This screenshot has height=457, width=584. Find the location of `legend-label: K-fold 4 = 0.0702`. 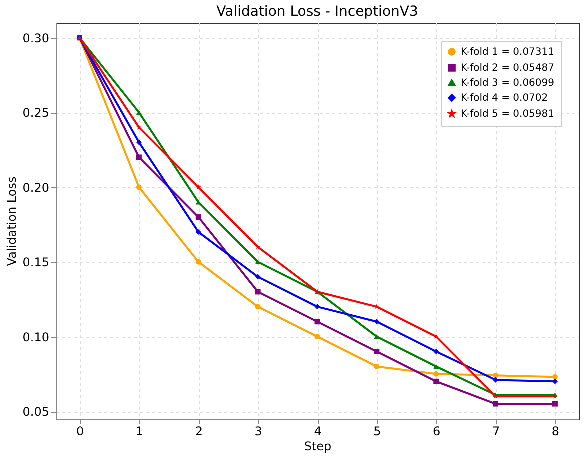

legend-label: K-fold 4 = 0.0702 is located at coordinates (504, 98).